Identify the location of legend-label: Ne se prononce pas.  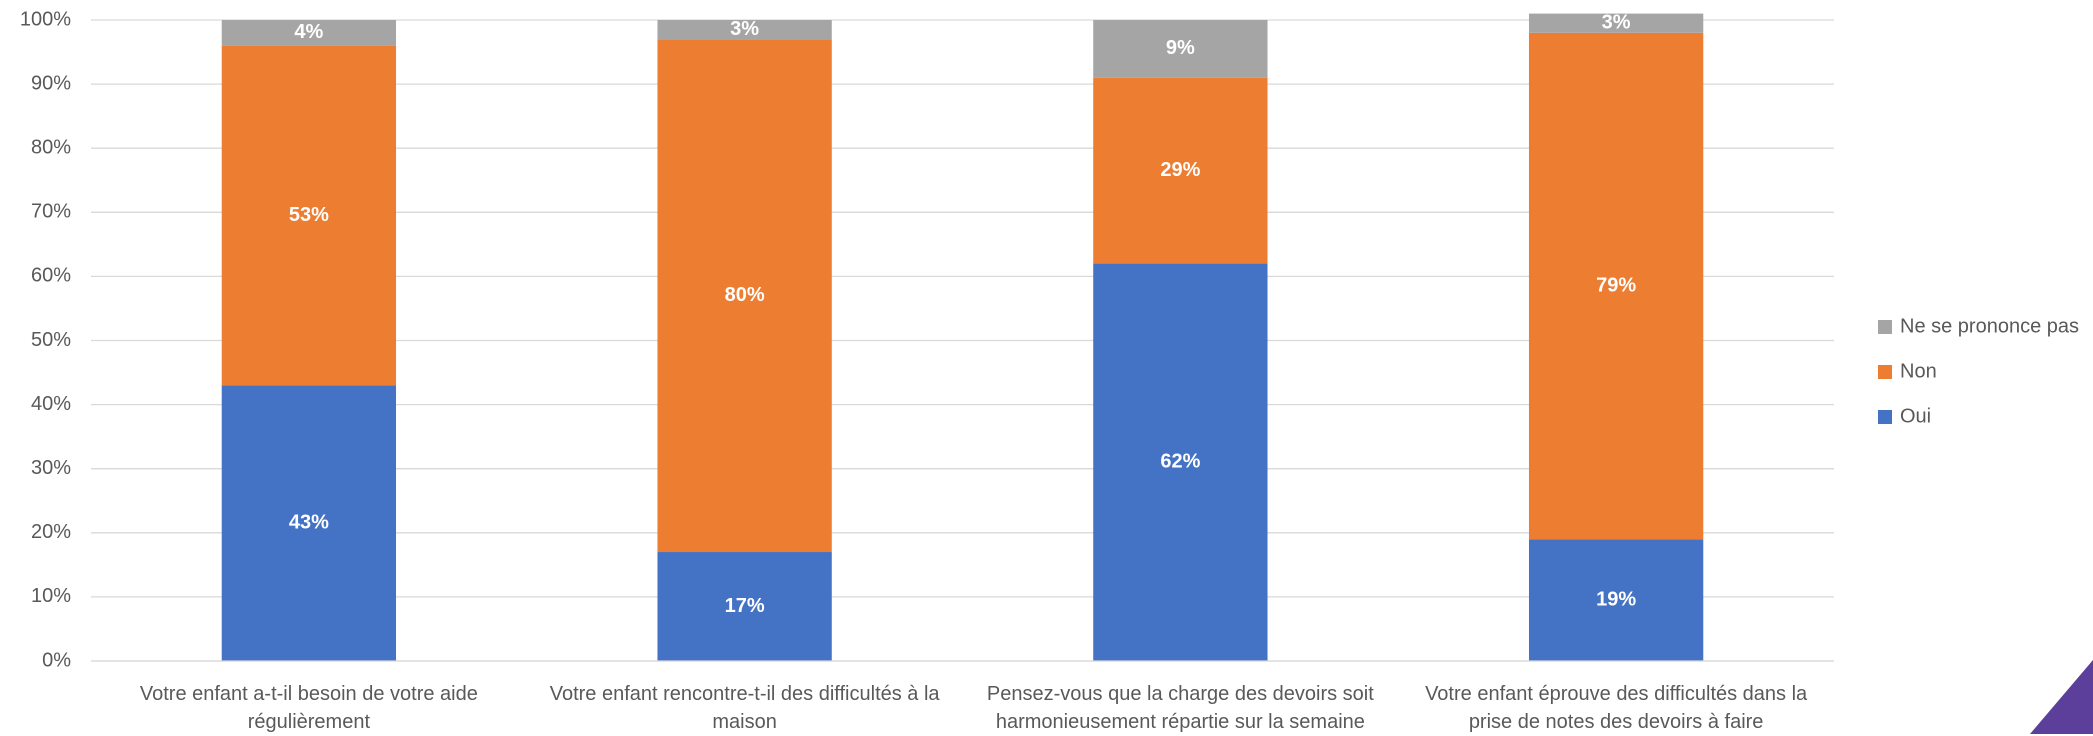
(1989, 326).